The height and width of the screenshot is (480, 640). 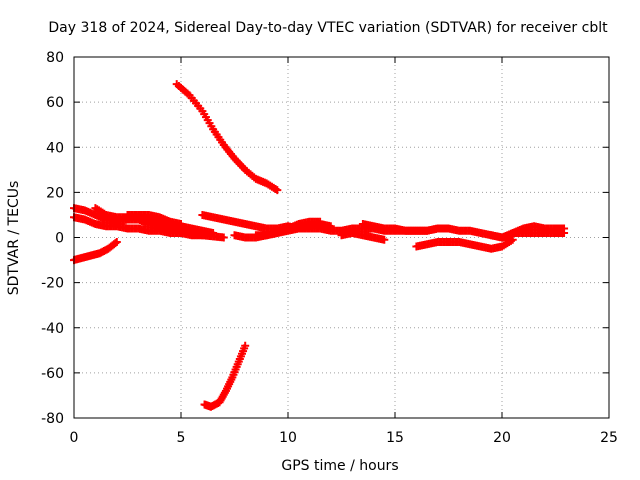 What do you see at coordinates (538, 232) in the screenshot?
I see `series-arc-l` at bounding box center [538, 232].